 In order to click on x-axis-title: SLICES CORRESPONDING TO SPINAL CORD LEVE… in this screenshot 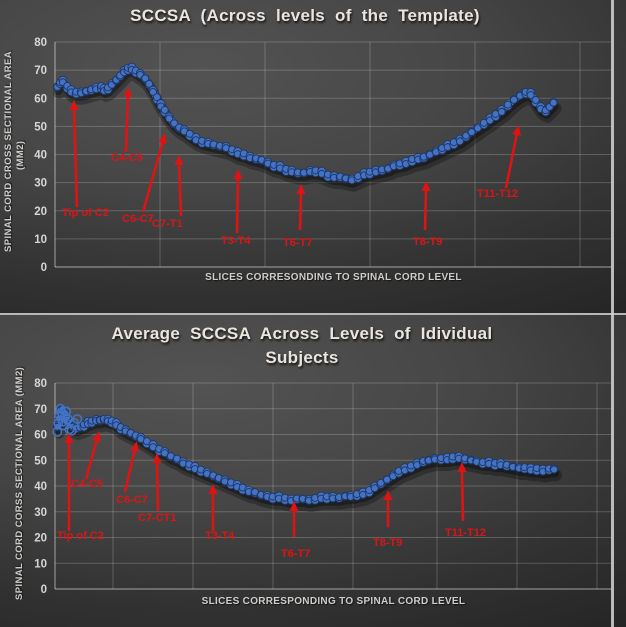, I will do `click(333, 601)`.